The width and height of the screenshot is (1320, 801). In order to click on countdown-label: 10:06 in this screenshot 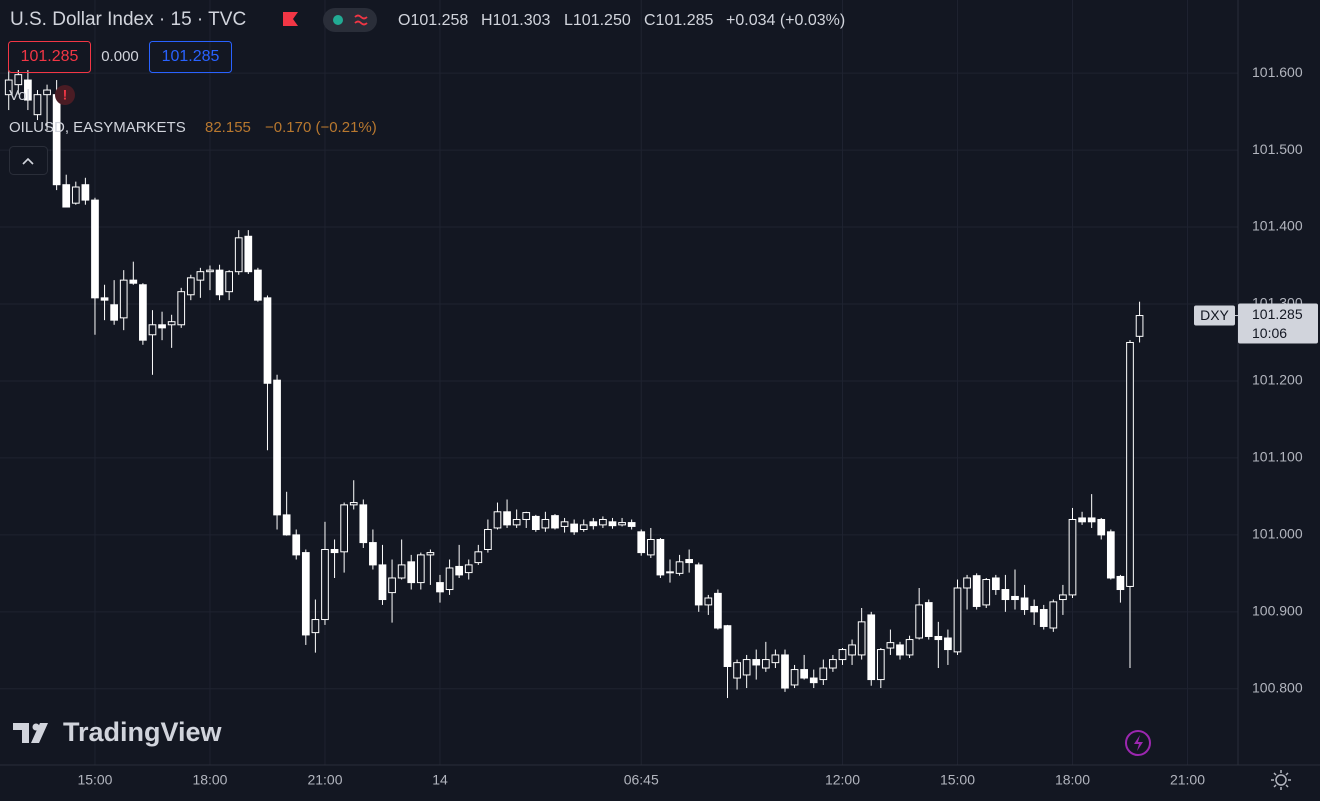, I will do `click(1269, 333)`.